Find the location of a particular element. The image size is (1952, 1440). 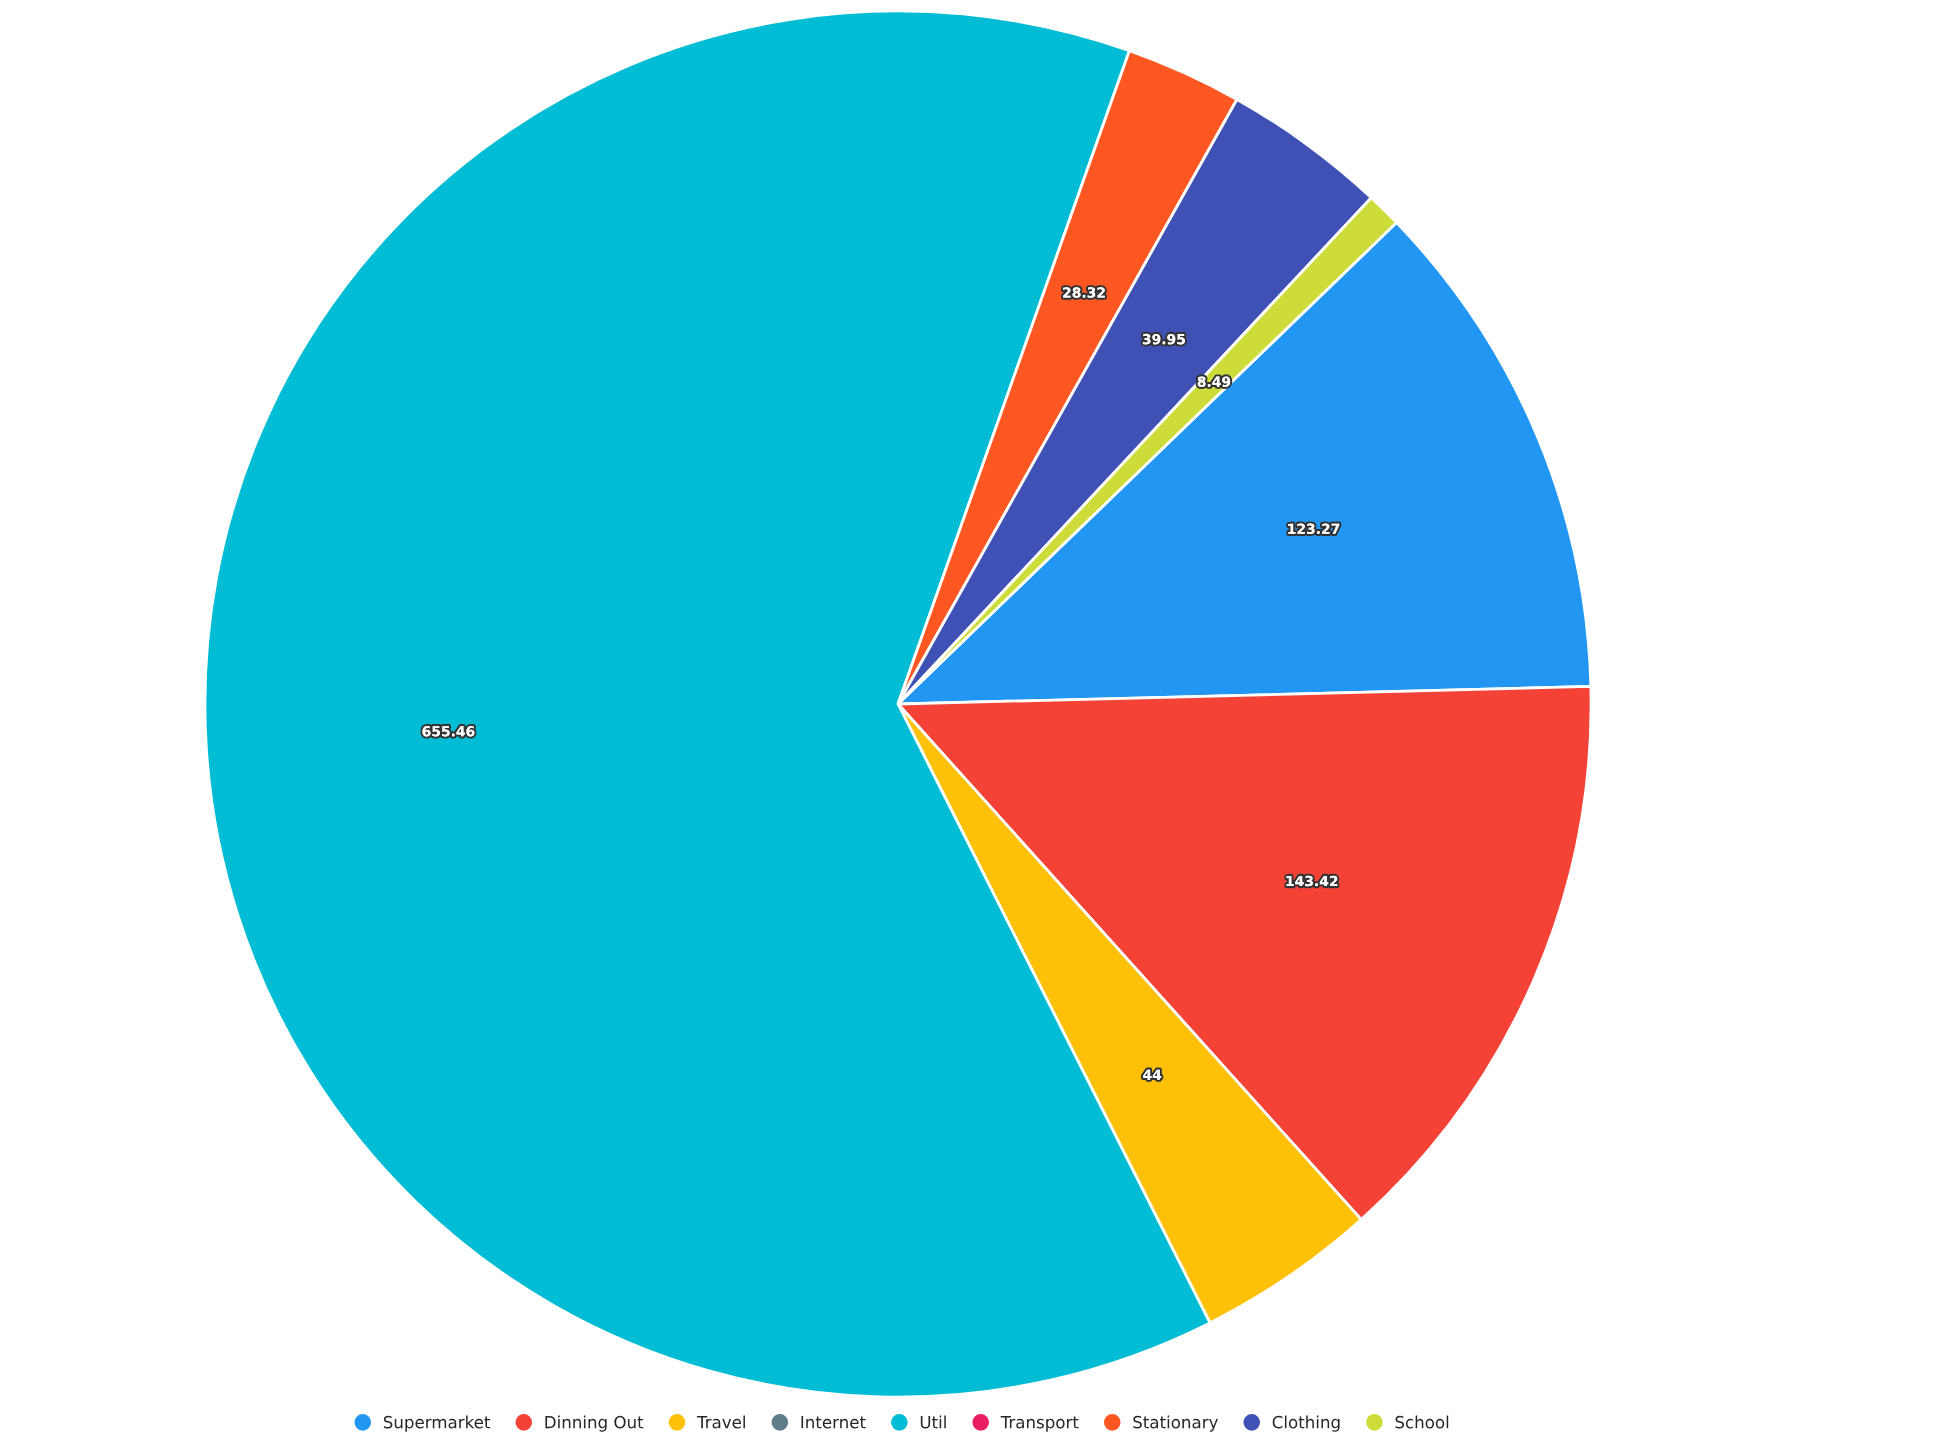

legend-label: Supermarket is located at coordinates (437, 1423).